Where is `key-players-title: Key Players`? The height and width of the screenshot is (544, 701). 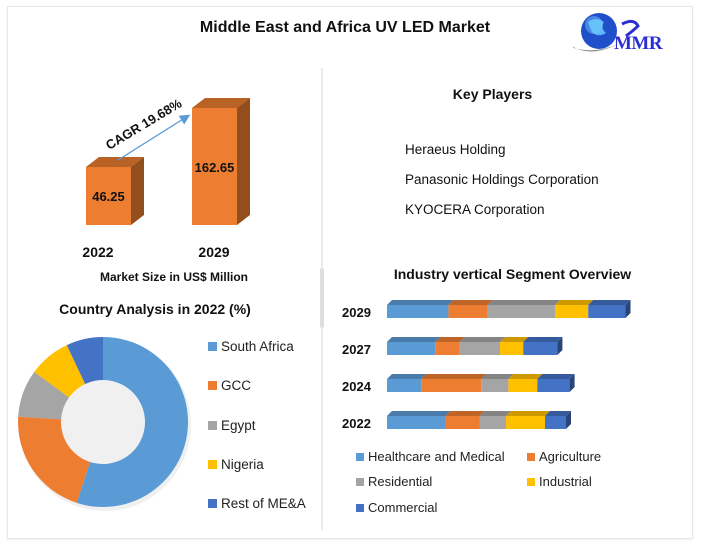
key-players-title: Key Players is located at coordinates (492, 94).